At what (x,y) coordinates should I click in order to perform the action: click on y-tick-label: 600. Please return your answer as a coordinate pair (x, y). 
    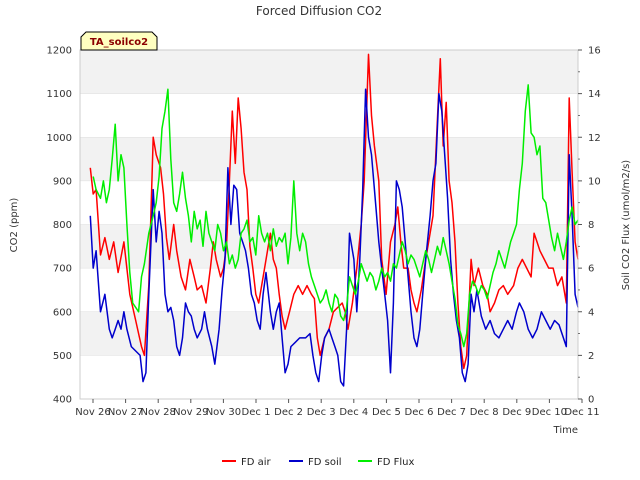
    Looking at the image, I should click on (62, 312).